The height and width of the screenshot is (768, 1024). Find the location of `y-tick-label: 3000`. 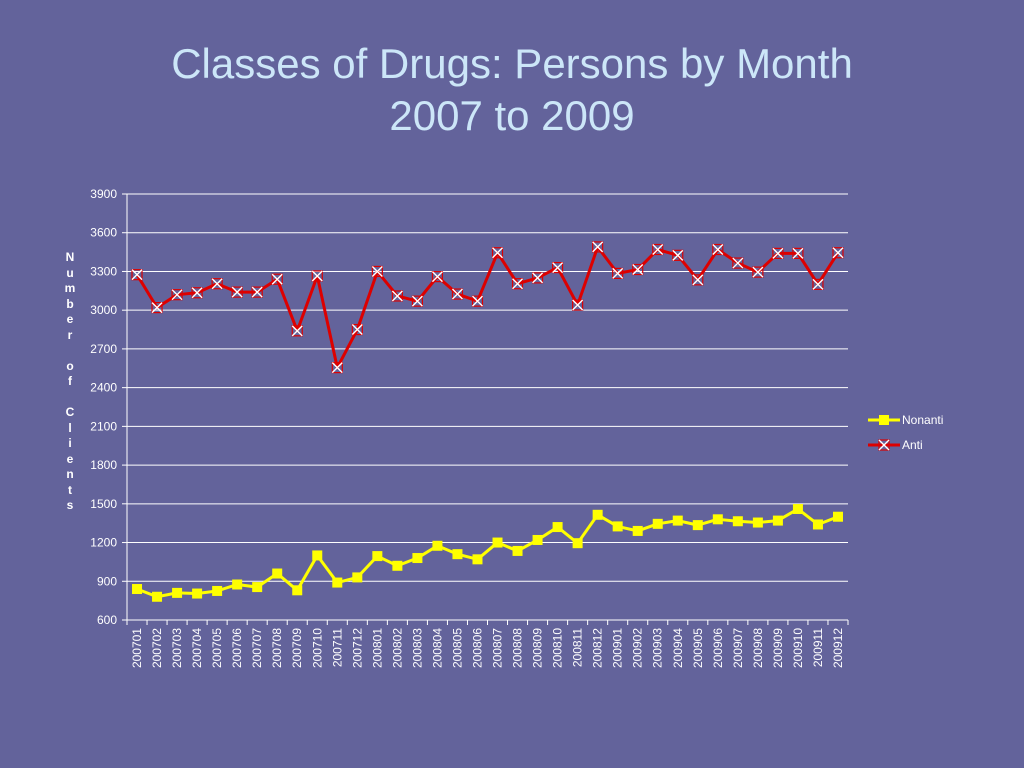

y-tick-label: 3000 is located at coordinates (103, 310).